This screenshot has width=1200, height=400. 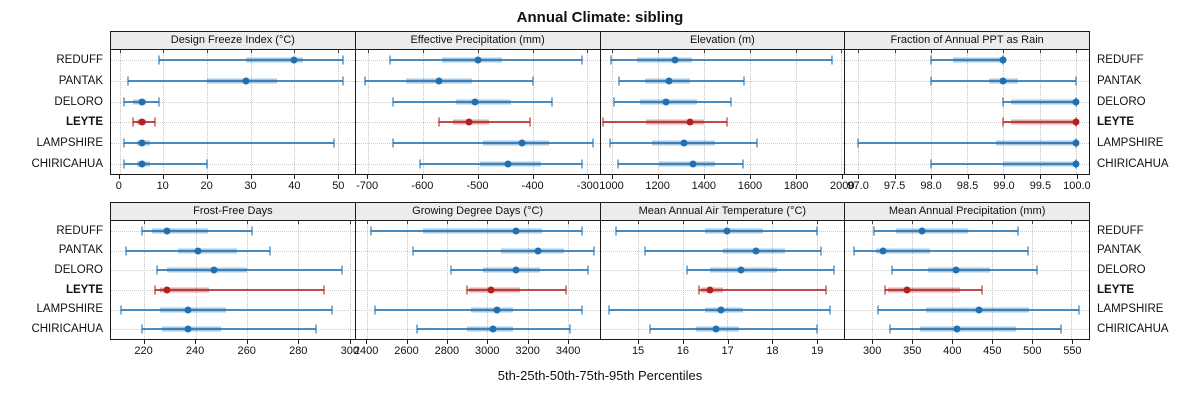 I want to click on panel-strip-label: Frost-Free Days, so click(x=233, y=212).